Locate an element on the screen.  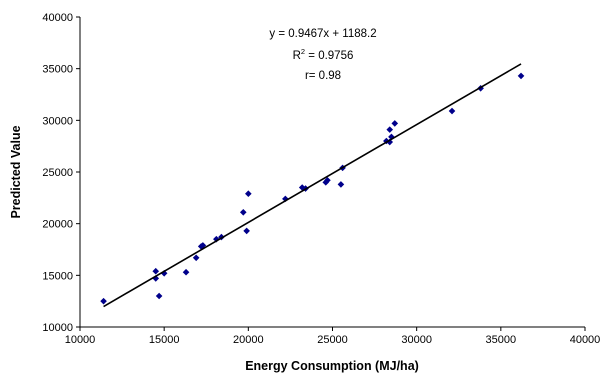
y-axis-title: Predicted Value is located at coordinates (16, 171).